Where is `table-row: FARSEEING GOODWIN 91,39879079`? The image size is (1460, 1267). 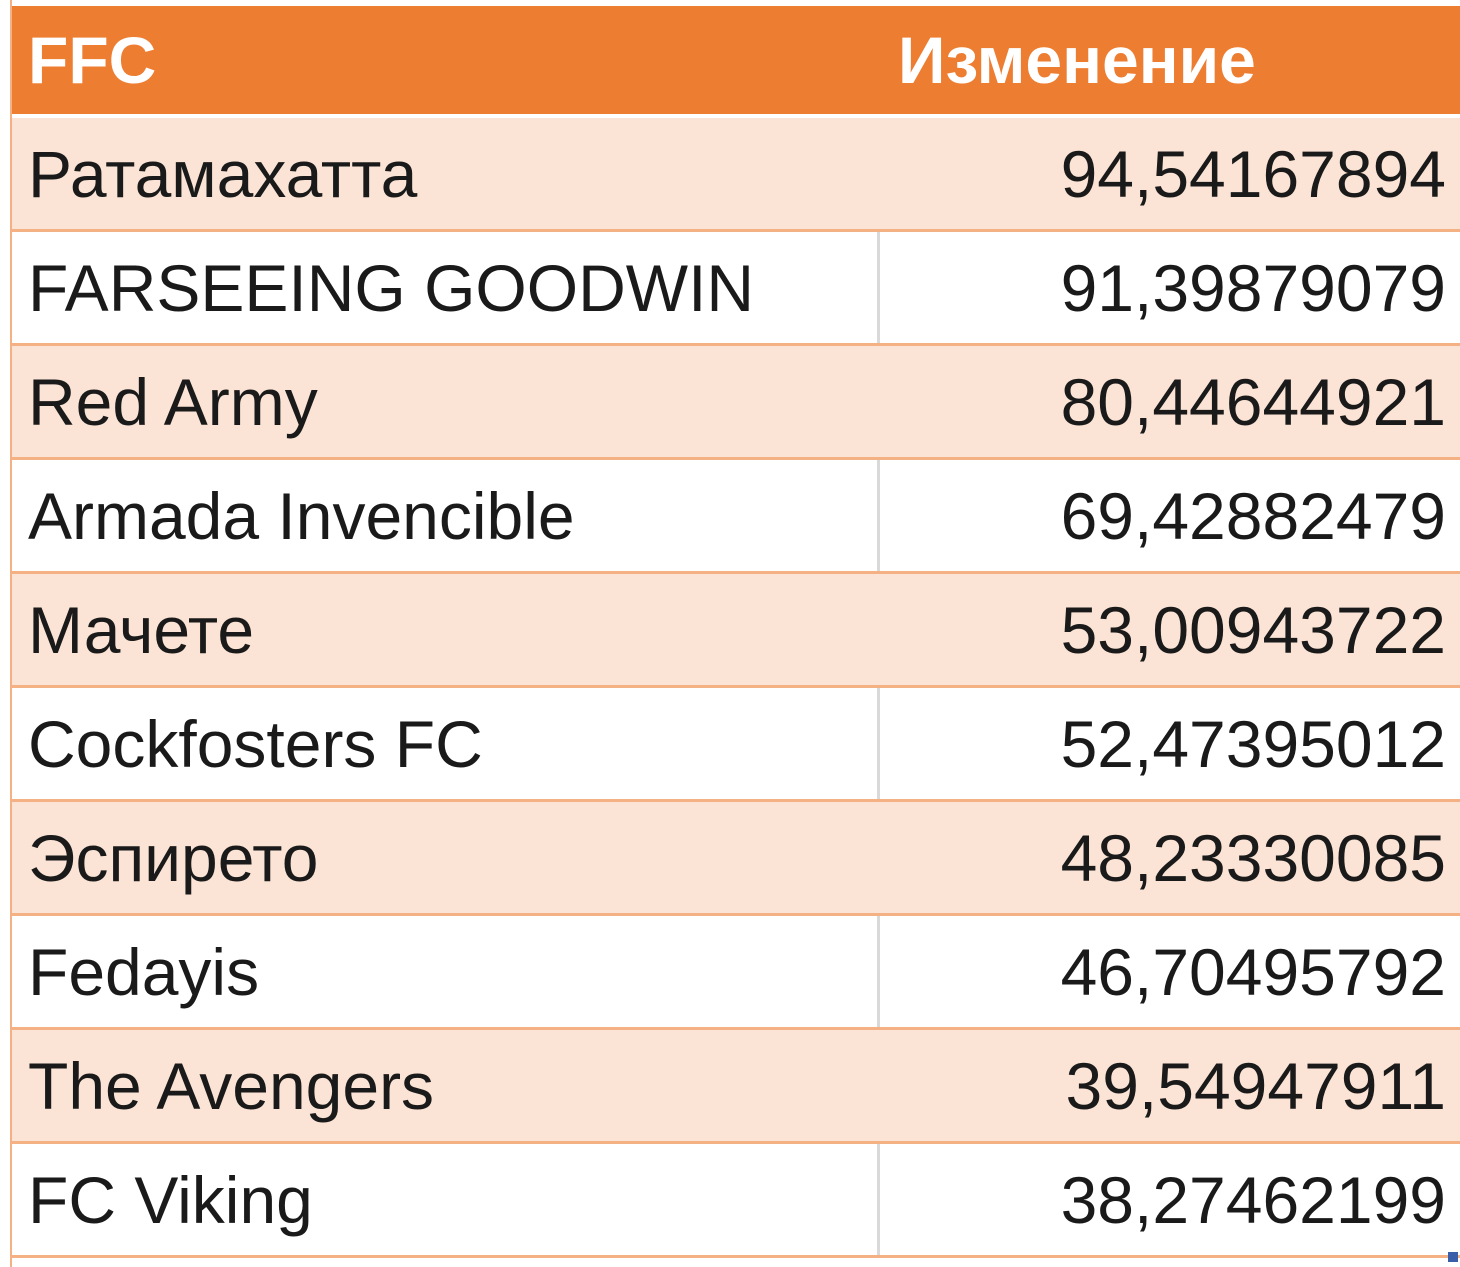
table-row: FARSEEING GOODWIN 91,39879079 is located at coordinates (736, 287).